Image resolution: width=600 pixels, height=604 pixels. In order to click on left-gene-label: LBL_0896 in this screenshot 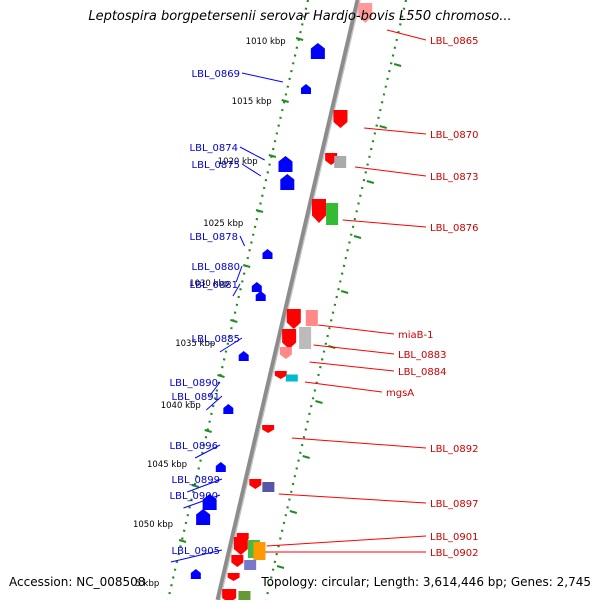, I will do `click(194, 446)`.